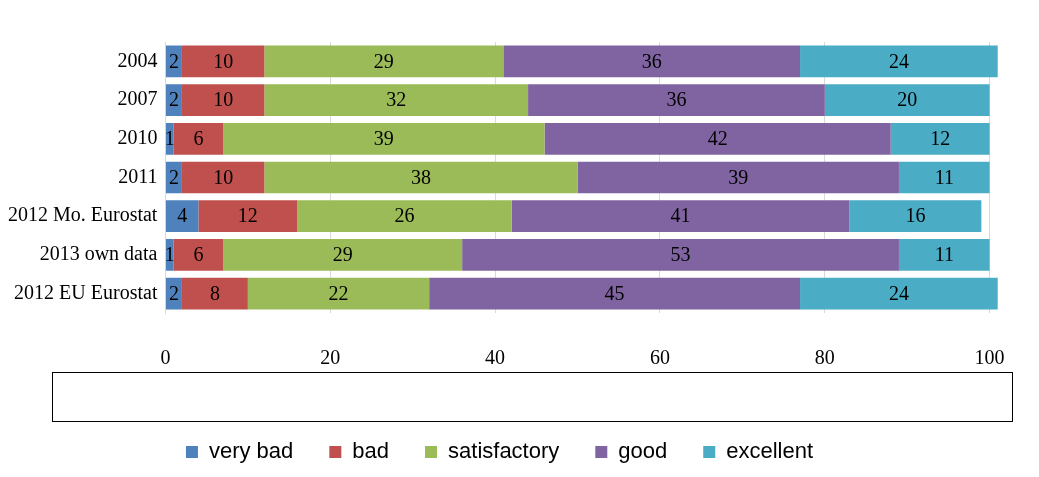  Describe the element at coordinates (137, 137) in the screenshot. I see `y-tick-label: 2010` at that location.